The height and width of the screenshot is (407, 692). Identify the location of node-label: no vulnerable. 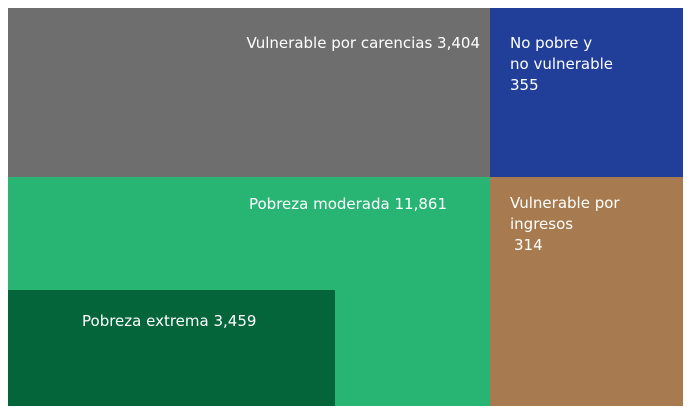
(562, 64).